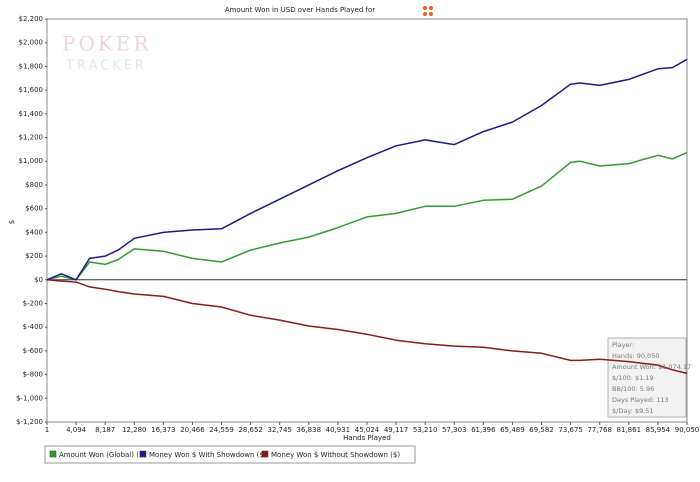 Image resolution: width=700 pixels, height=482 pixels. Describe the element at coordinates (33, 303) in the screenshot. I see `y-tick-label: $-200` at that location.